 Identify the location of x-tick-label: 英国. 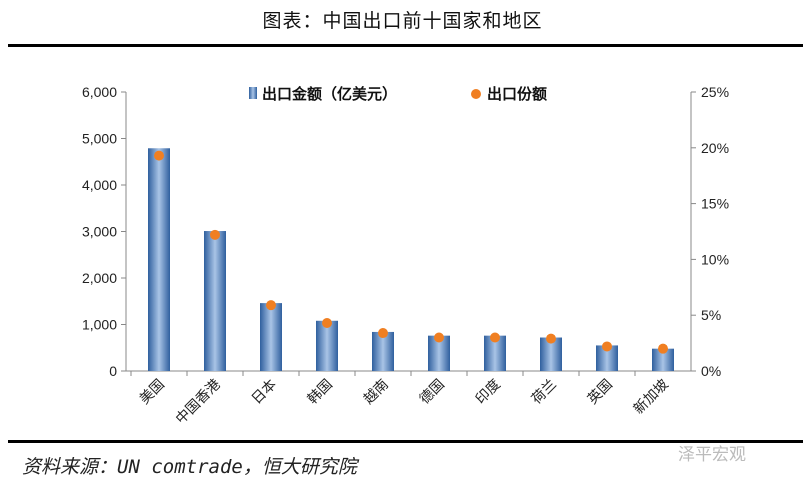
(599, 391).